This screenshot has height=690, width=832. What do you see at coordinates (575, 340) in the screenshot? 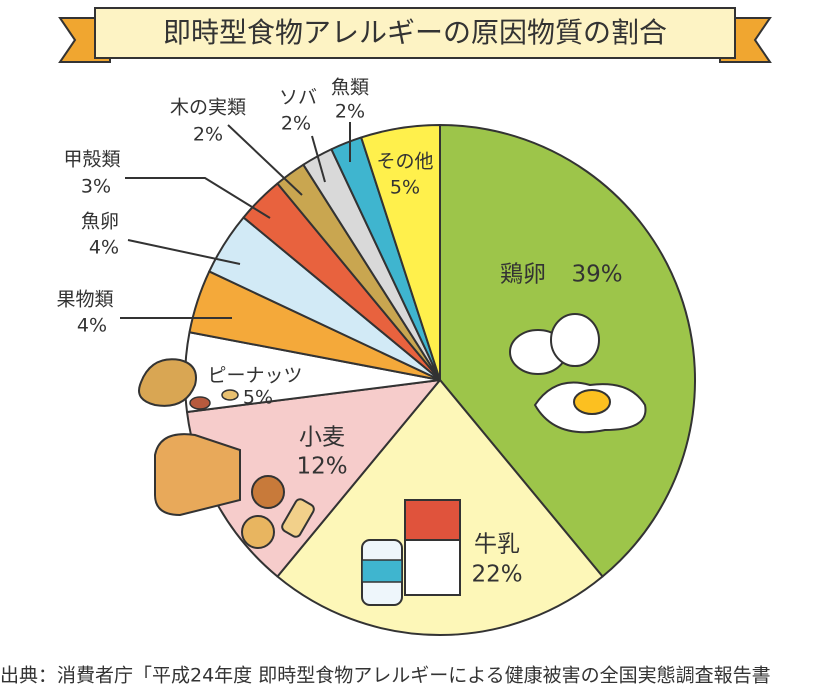
I see `egg` at bounding box center [575, 340].